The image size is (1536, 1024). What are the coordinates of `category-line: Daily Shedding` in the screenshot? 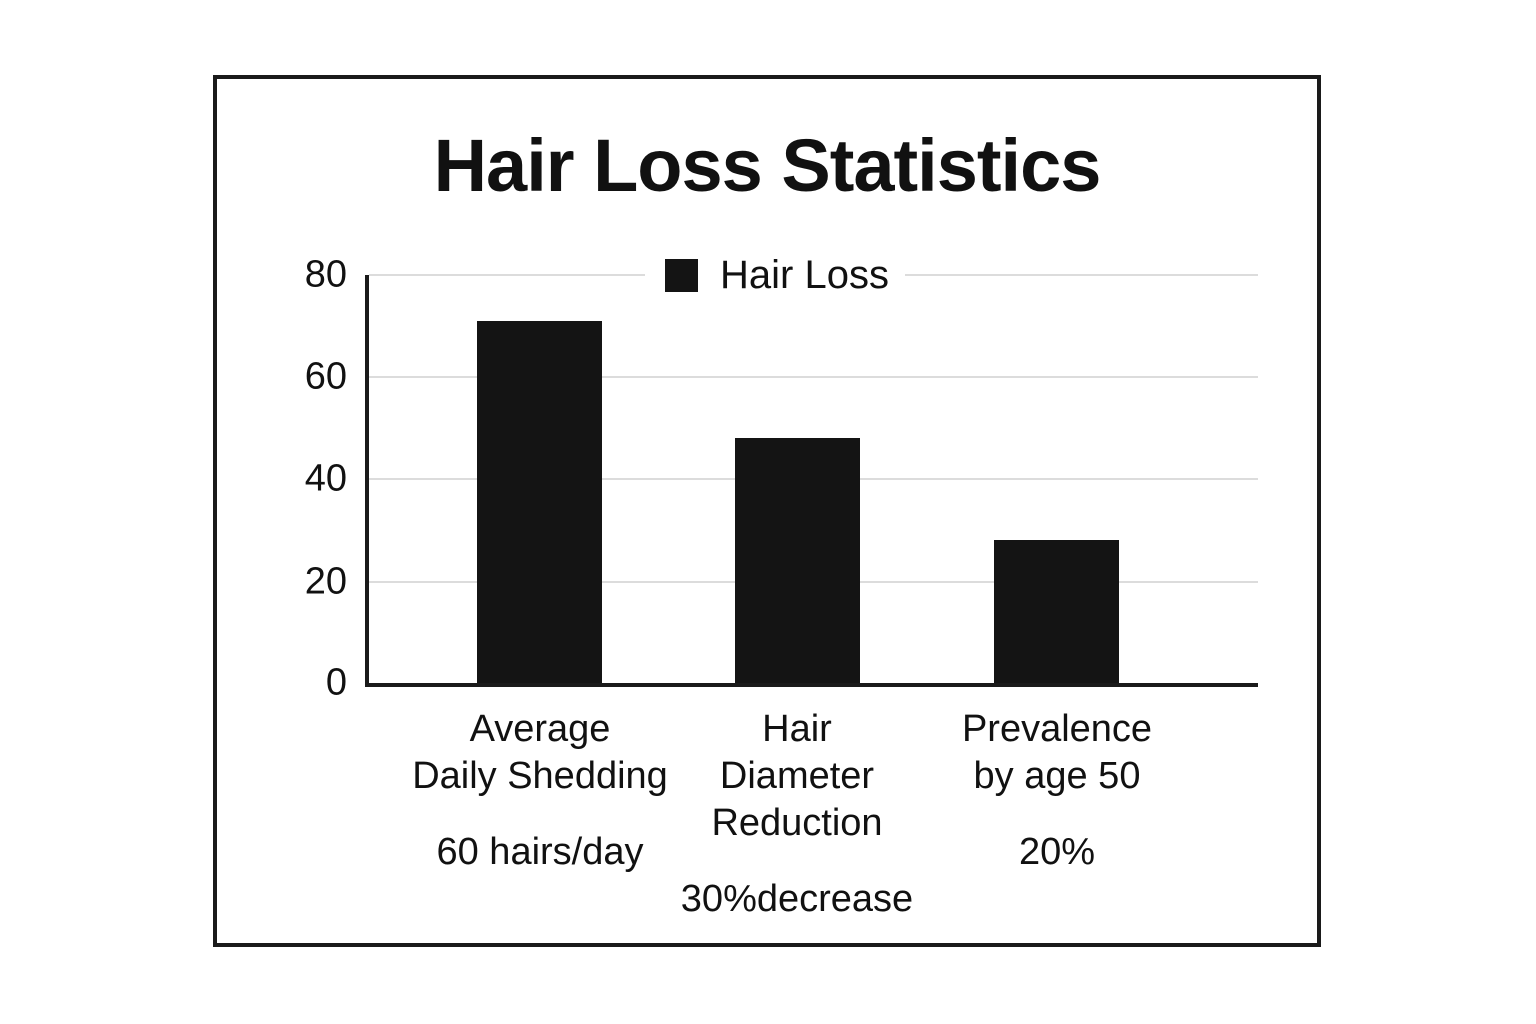 It's located at (540, 776).